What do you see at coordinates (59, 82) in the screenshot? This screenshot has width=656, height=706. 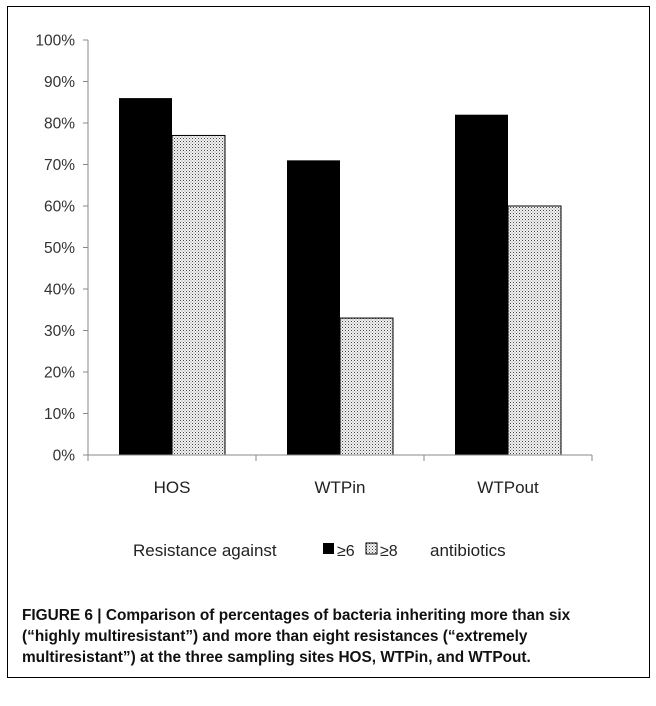 I see `y-tick-label: 90%` at bounding box center [59, 82].